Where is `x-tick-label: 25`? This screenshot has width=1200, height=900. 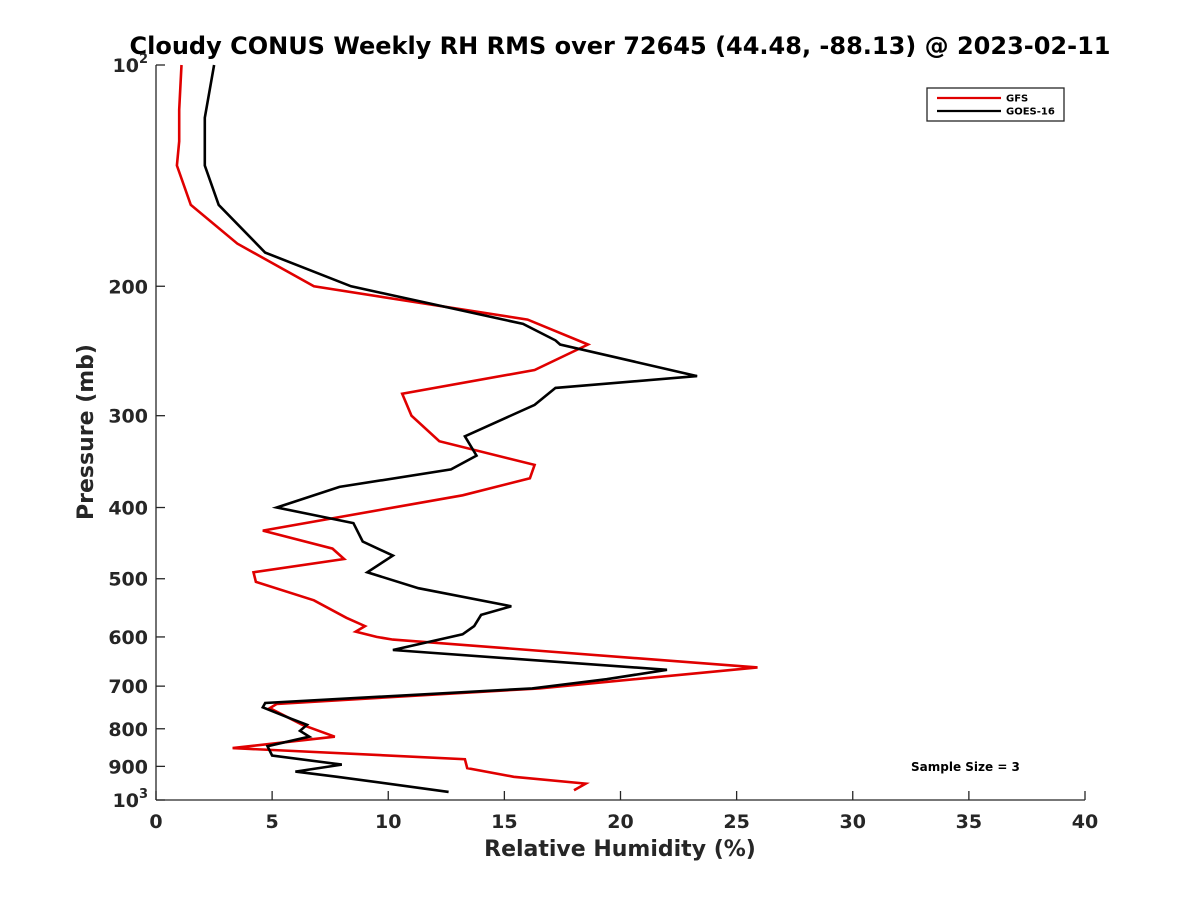
x-tick-label: 25 is located at coordinates (736, 822).